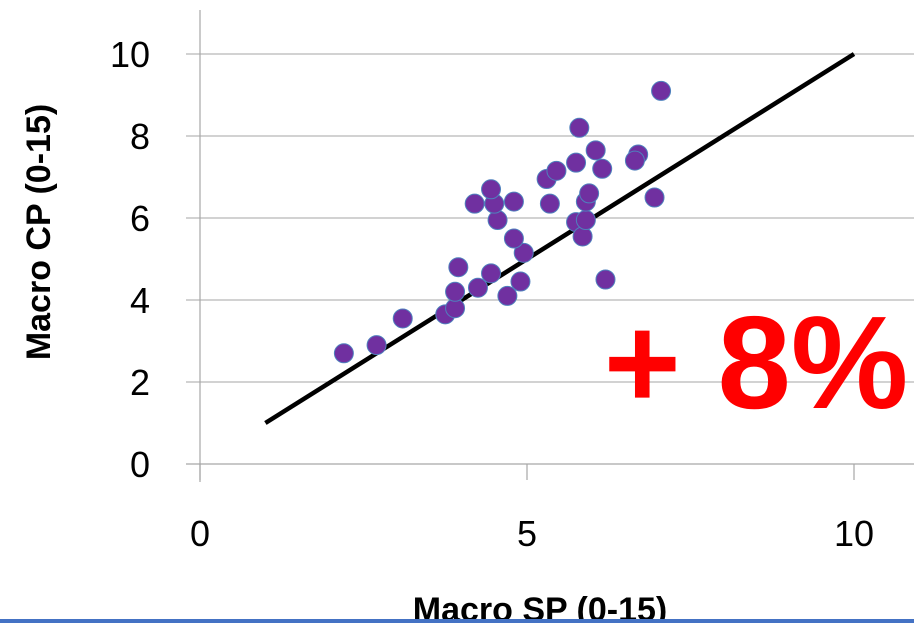 Image resolution: width=914 pixels, height=623 pixels. What do you see at coordinates (854, 533) in the screenshot?
I see `x-tick-label: 10` at bounding box center [854, 533].